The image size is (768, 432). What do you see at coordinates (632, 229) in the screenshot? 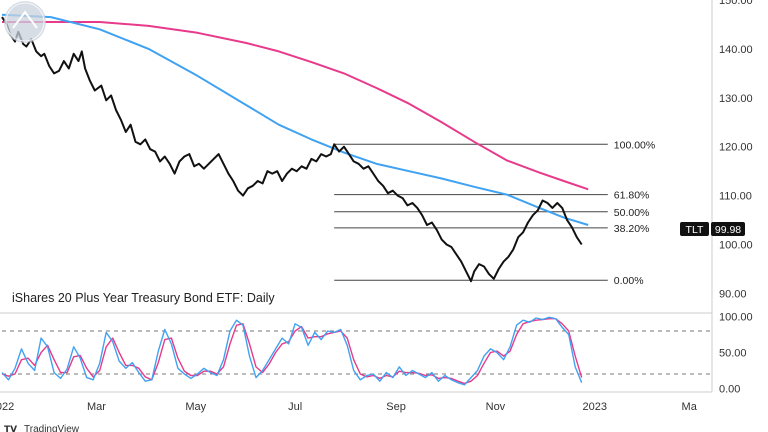
I see `fib-level-label: 38.20%` at bounding box center [632, 229].